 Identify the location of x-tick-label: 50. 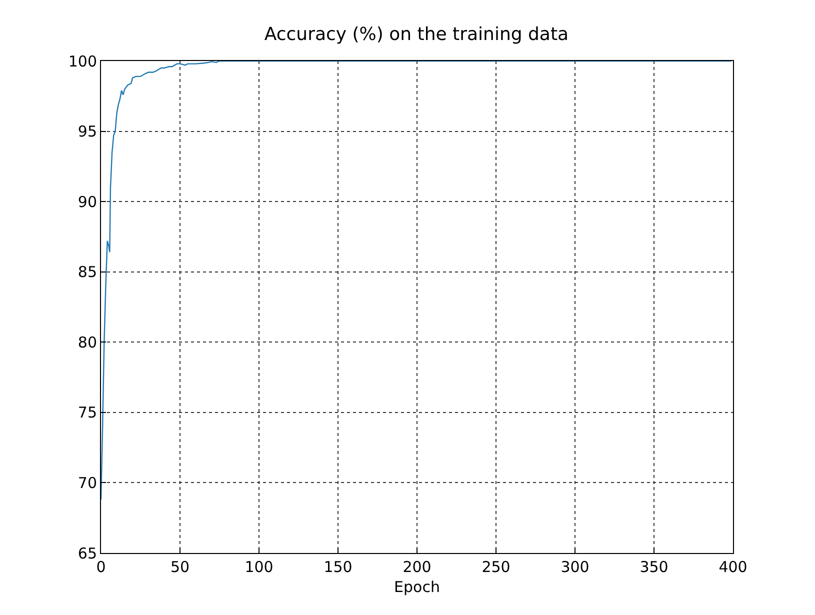
(180, 567).